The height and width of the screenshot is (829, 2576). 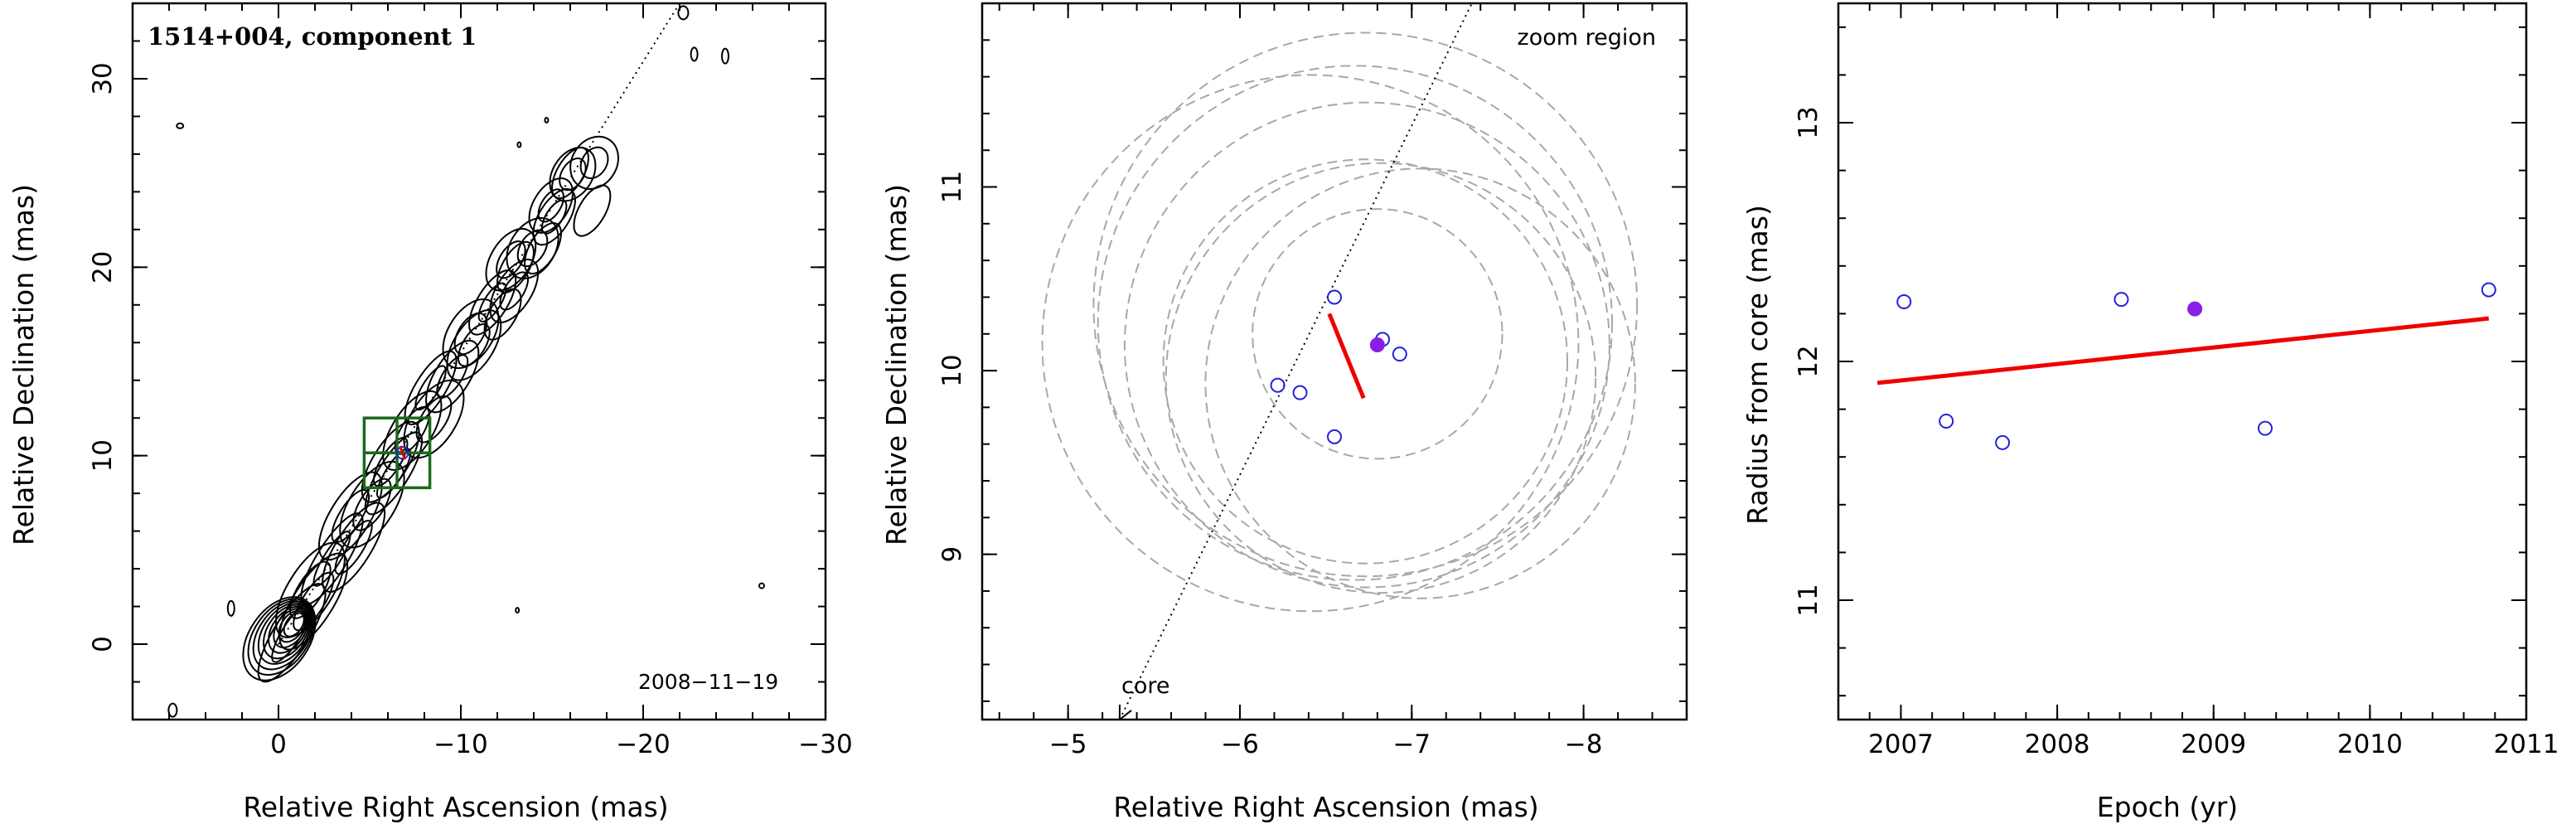 What do you see at coordinates (1346, 356) in the screenshot?
I see `velocity-vector` at bounding box center [1346, 356].